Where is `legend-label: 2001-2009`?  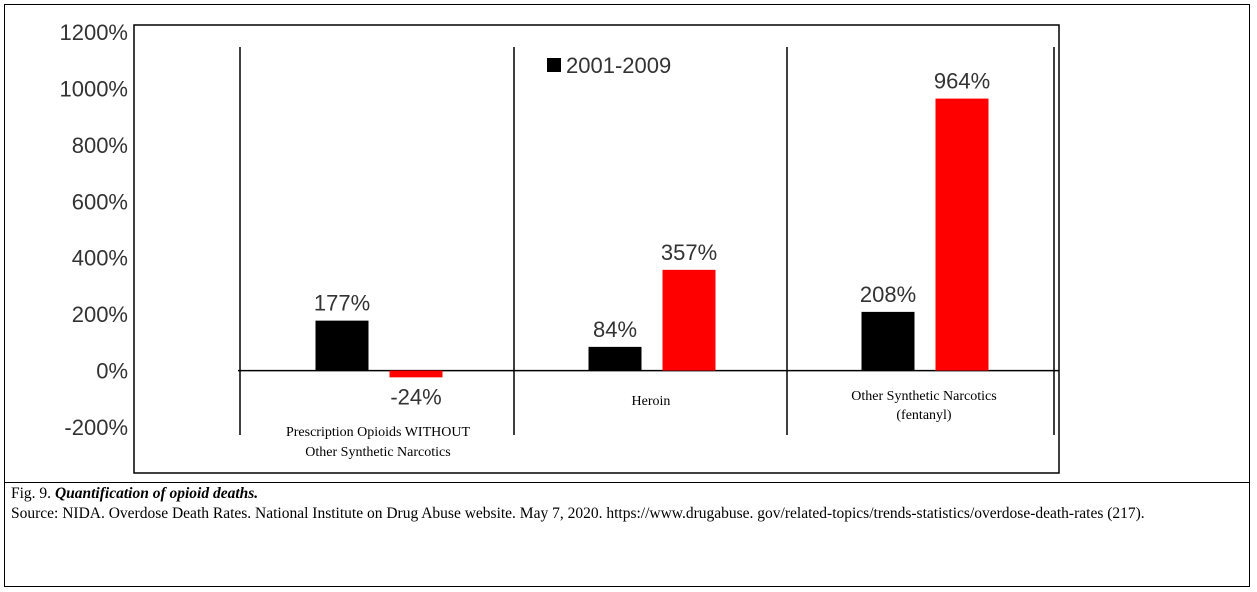 legend-label: 2001-2009 is located at coordinates (618, 65).